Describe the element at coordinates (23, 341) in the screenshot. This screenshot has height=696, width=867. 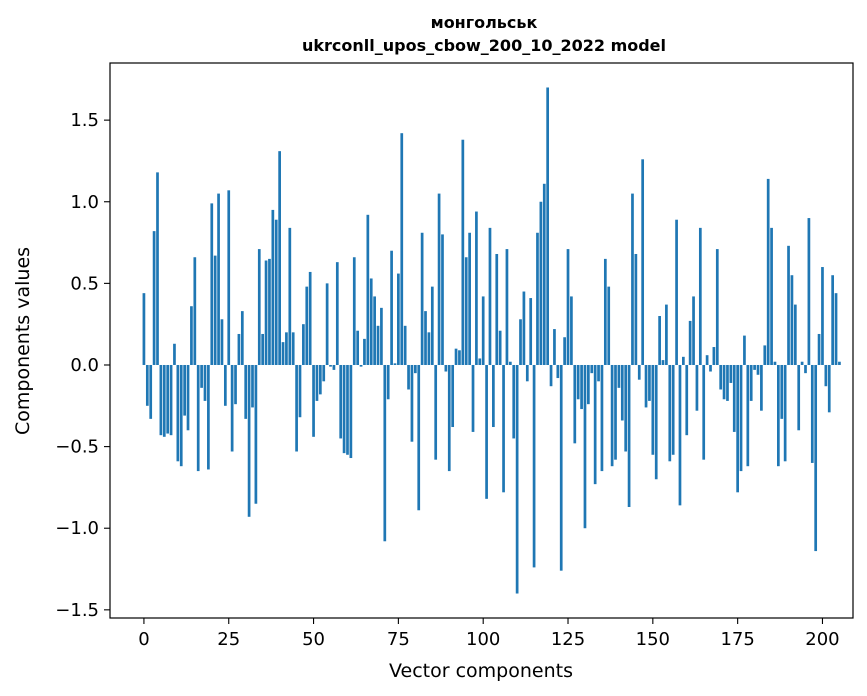
I see `y-axis-label: Components values` at that location.